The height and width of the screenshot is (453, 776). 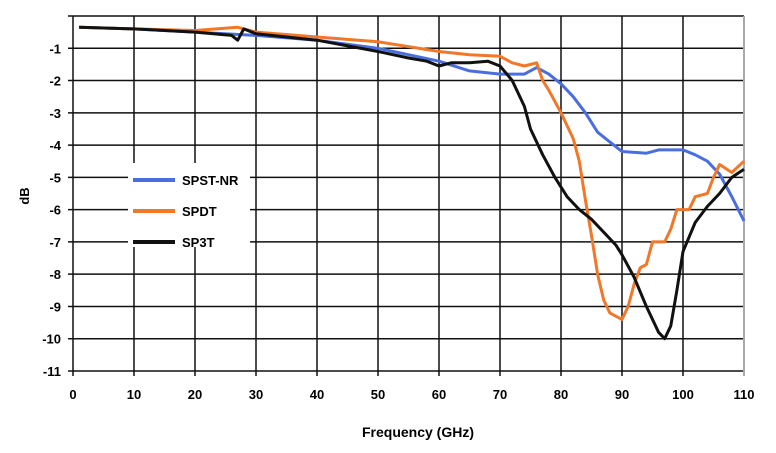 What do you see at coordinates (55, 145) in the screenshot?
I see `y-tick-label: -4` at bounding box center [55, 145].